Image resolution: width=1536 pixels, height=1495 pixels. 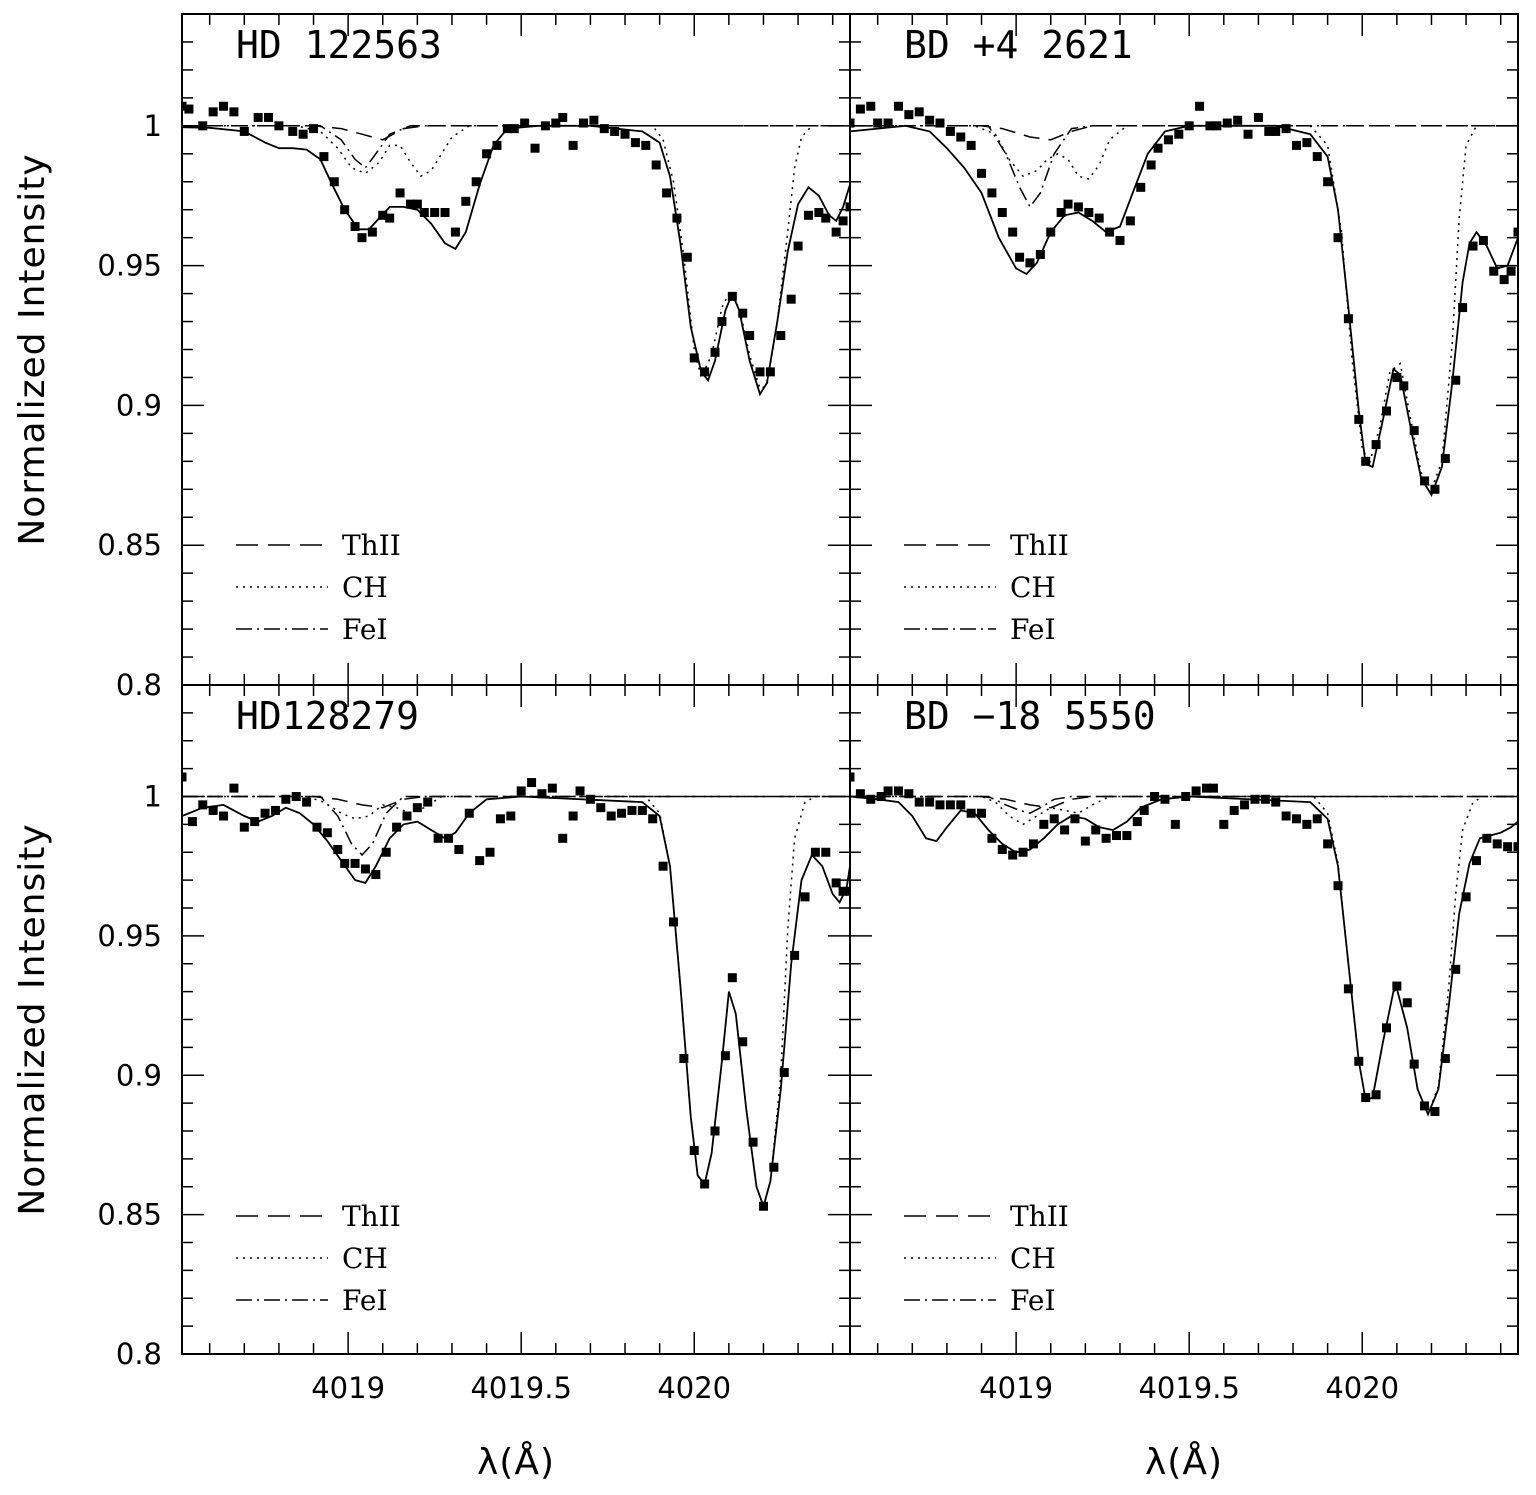 What do you see at coordinates (986, 587) in the screenshot?
I see `legend: ThII CH FeI` at bounding box center [986, 587].